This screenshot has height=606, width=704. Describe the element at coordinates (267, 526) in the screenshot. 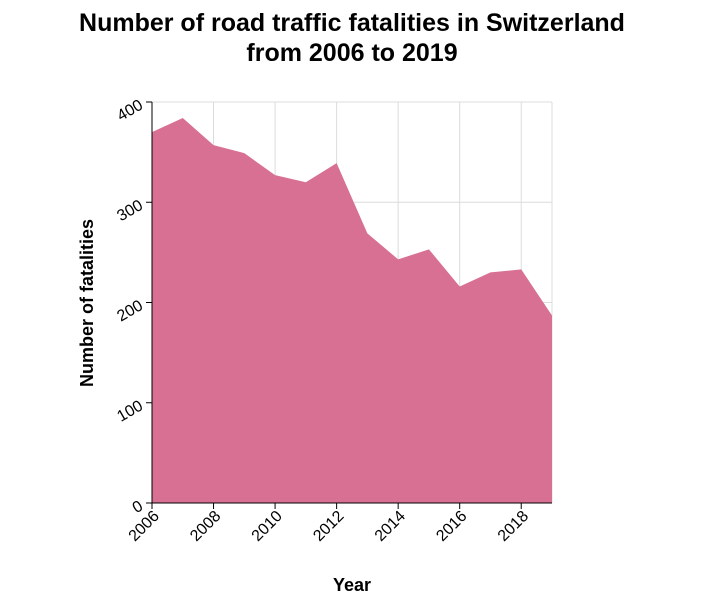

I see `x-tick-label: 2010` at that location.